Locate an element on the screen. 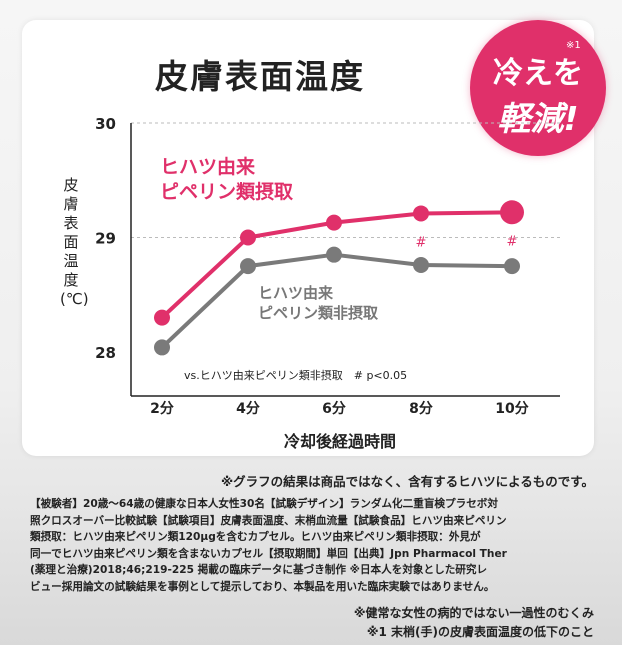 This screenshot has height=645, width=622. y-tick-label: 30 is located at coordinates (105, 124).